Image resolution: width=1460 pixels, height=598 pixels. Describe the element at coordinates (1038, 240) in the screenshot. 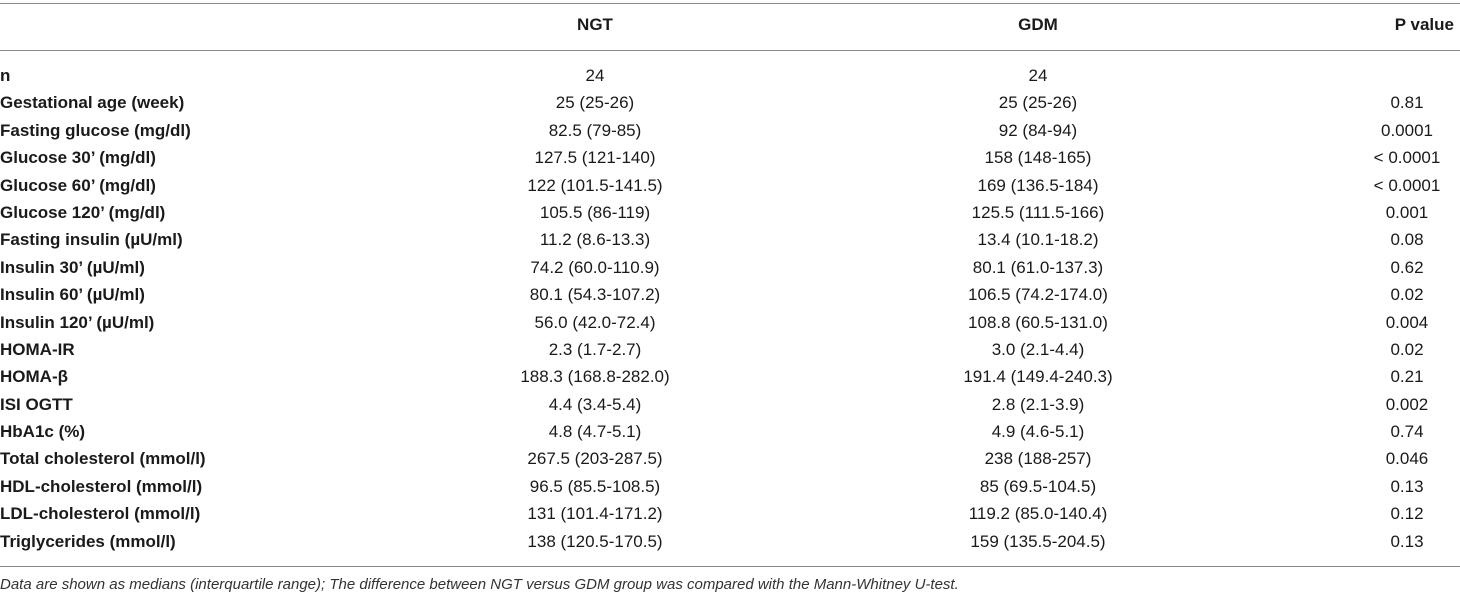

I see `cell-gdm: 13.4 (10.1-18.2)` at that location.